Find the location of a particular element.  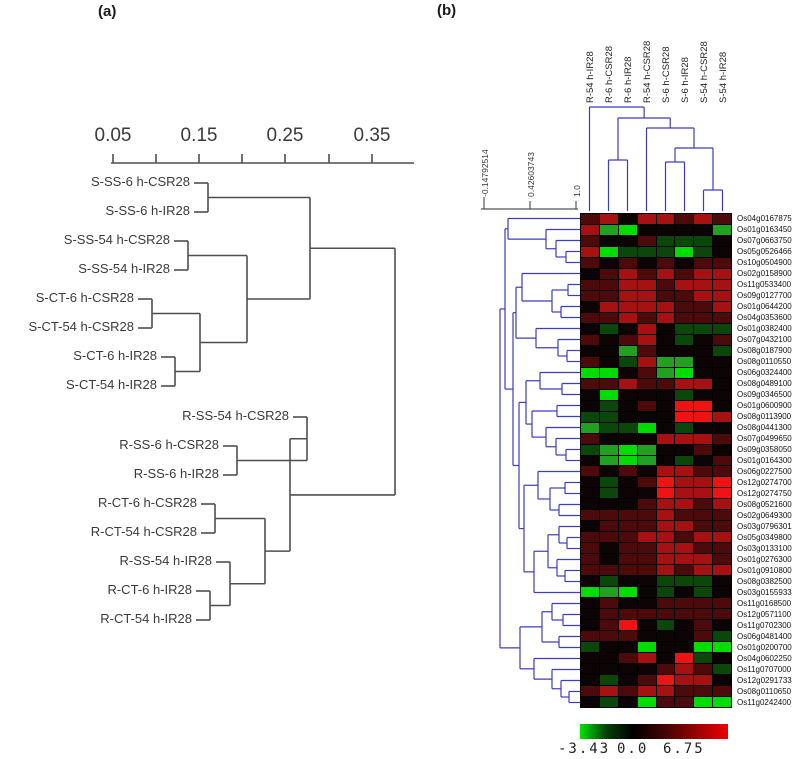

gene-id-label: Os05g0349800 is located at coordinates (764, 537).